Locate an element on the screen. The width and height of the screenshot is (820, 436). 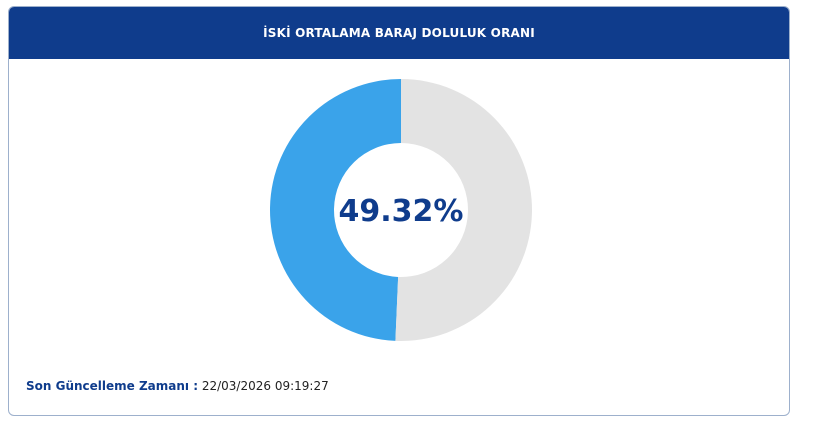
footer-label: Son Güncelleme Zamanı : is located at coordinates (112, 386).